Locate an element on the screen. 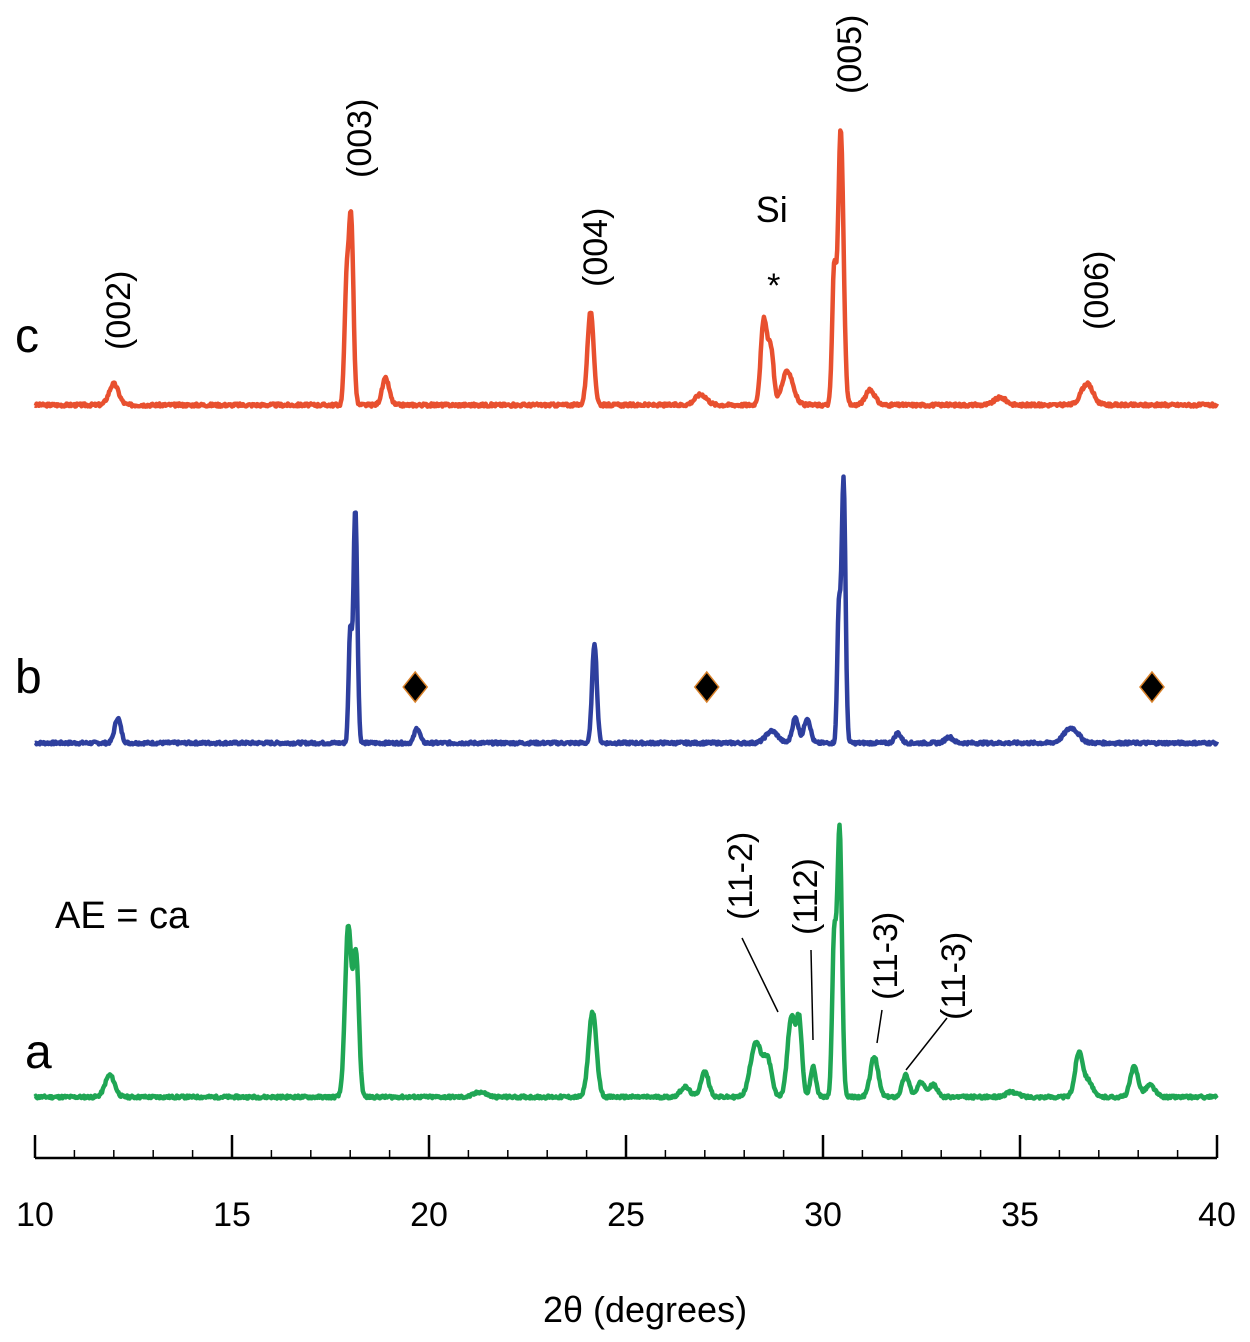 This screenshot has height=1342, width=1250. peak-label-a-2: (11-3) is located at coordinates (886, 956).